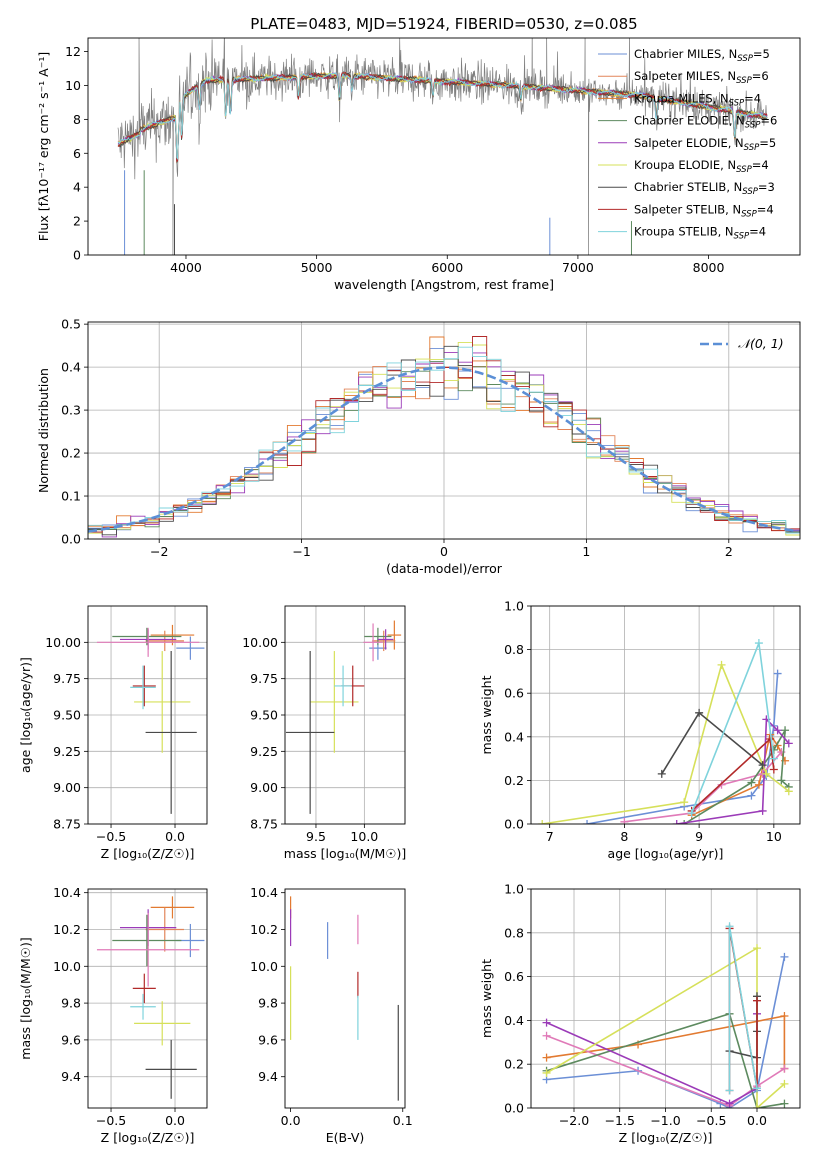  What do you see at coordinates (73, 51) in the screenshot?
I see `tick-label-y: 12` at bounding box center [73, 51].